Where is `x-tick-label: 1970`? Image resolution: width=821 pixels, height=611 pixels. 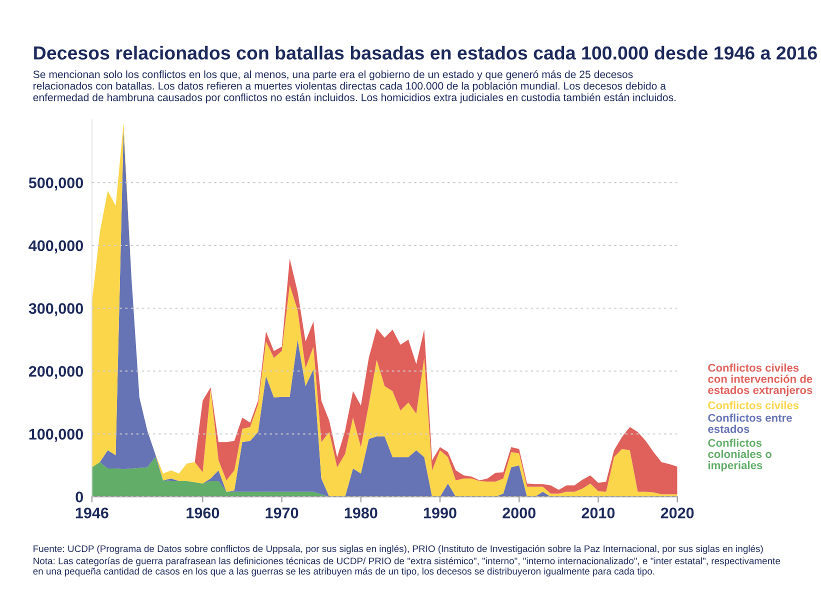 x-tick-label: 1970 is located at coordinates (282, 513).